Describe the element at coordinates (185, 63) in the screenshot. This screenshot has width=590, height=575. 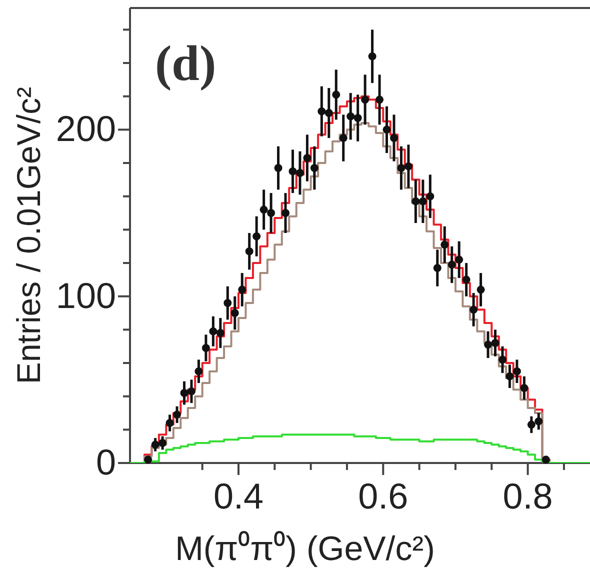
I see `annotation: (d)` at that location.